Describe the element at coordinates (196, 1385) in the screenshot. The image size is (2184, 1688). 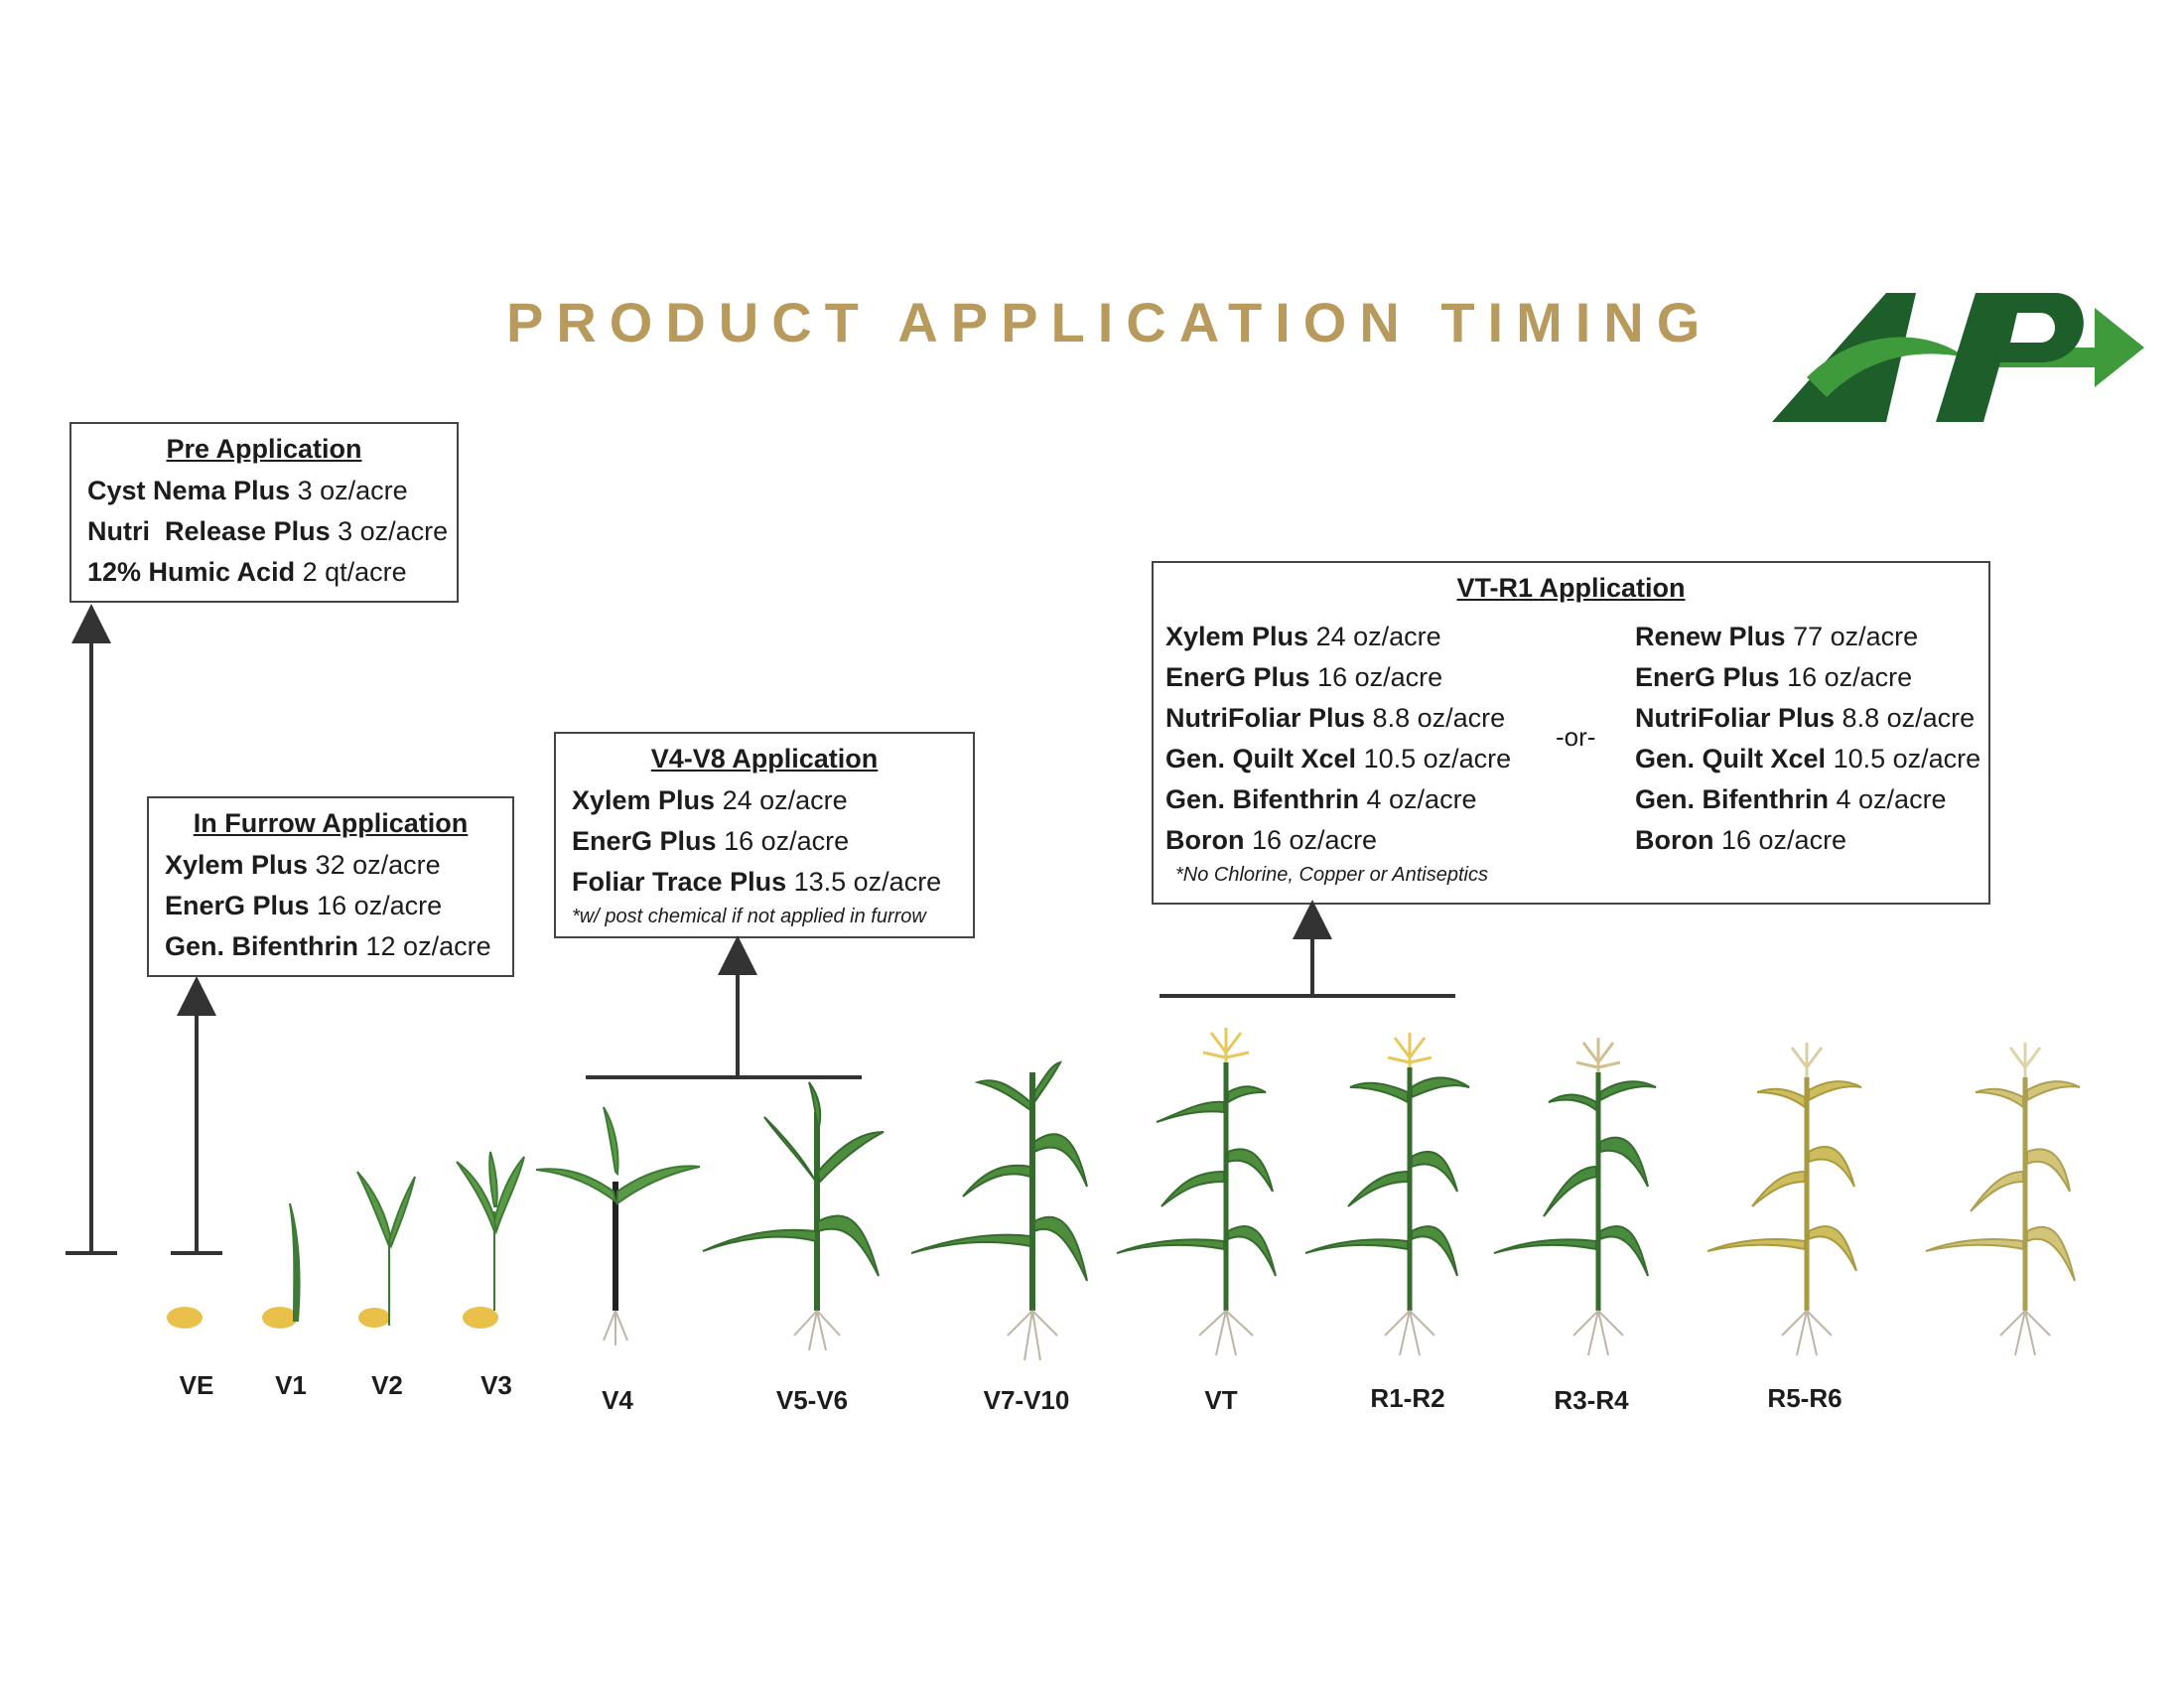
I see `stage-label-ve: VE` at that location.